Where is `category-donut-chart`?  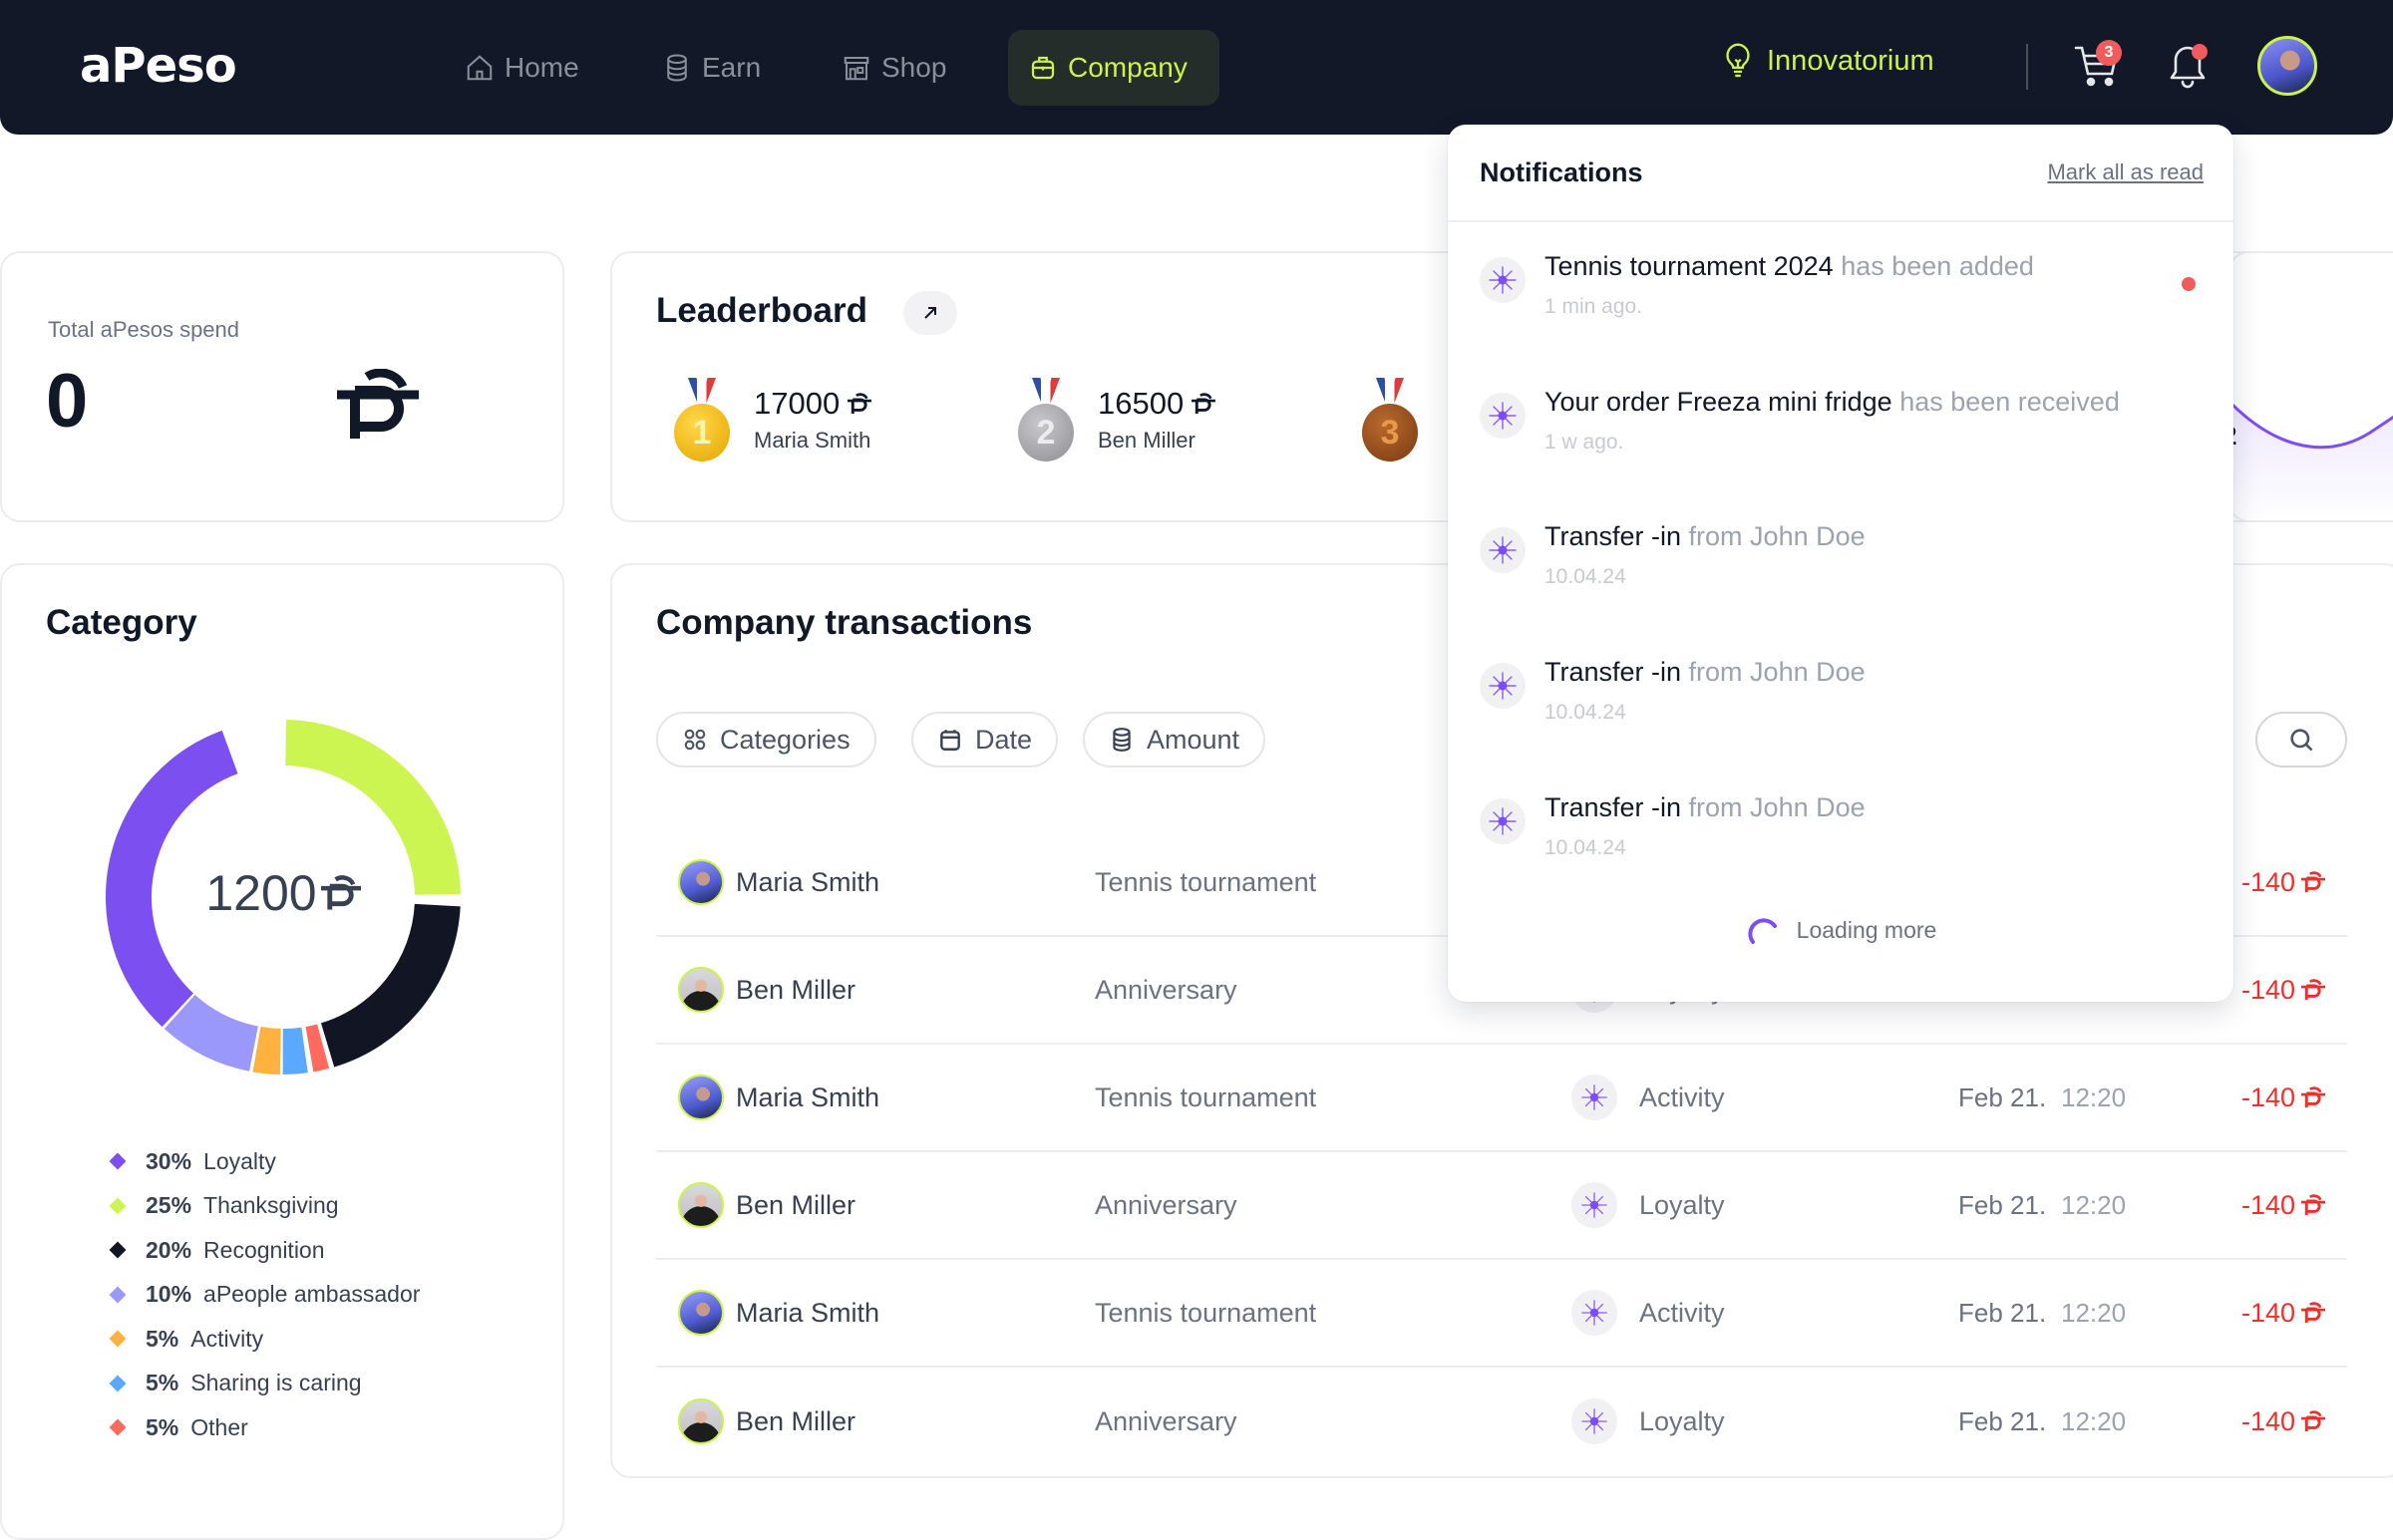
category-donut-chart is located at coordinates (284, 897).